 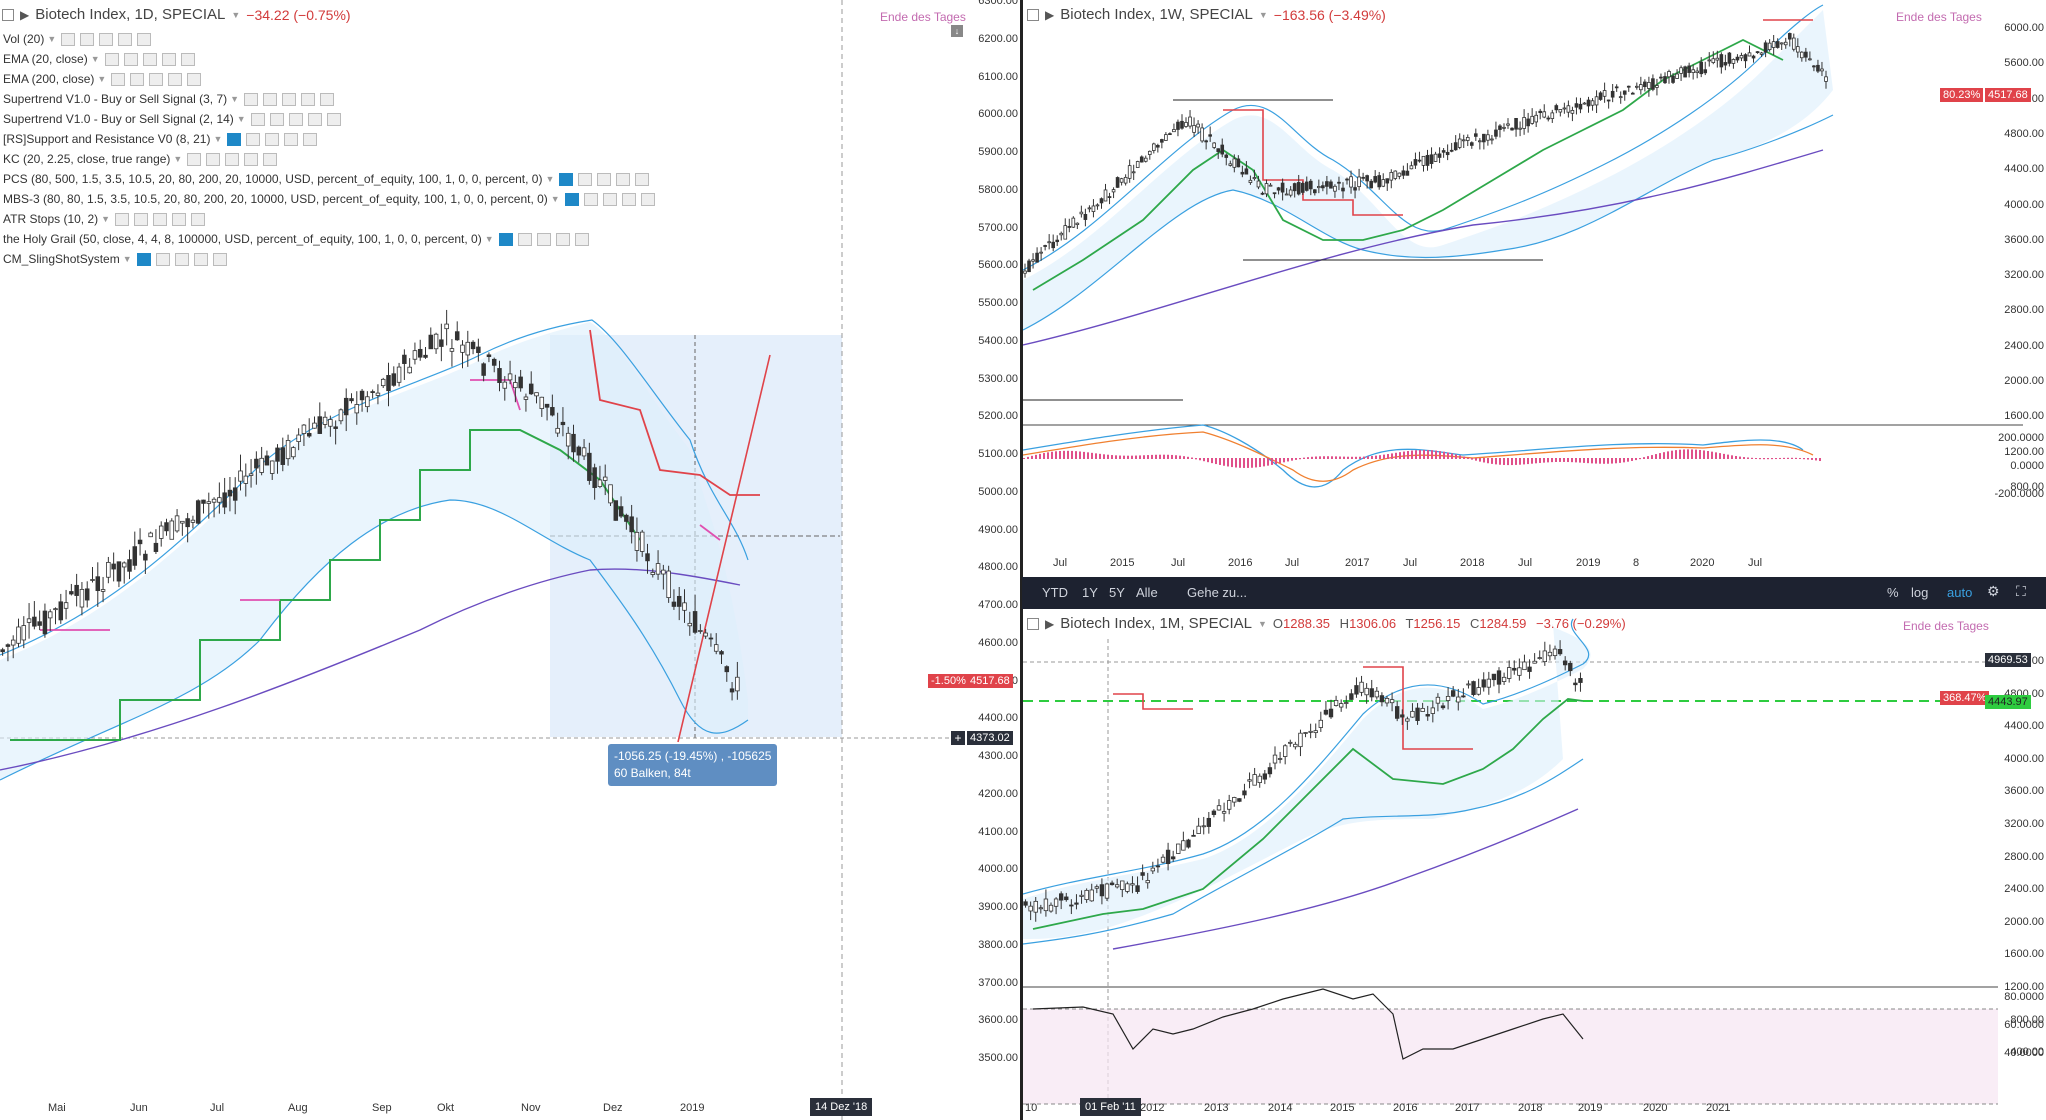 I want to click on indicator-label: CM_SlingShotSystem, so click(x=61, y=259).